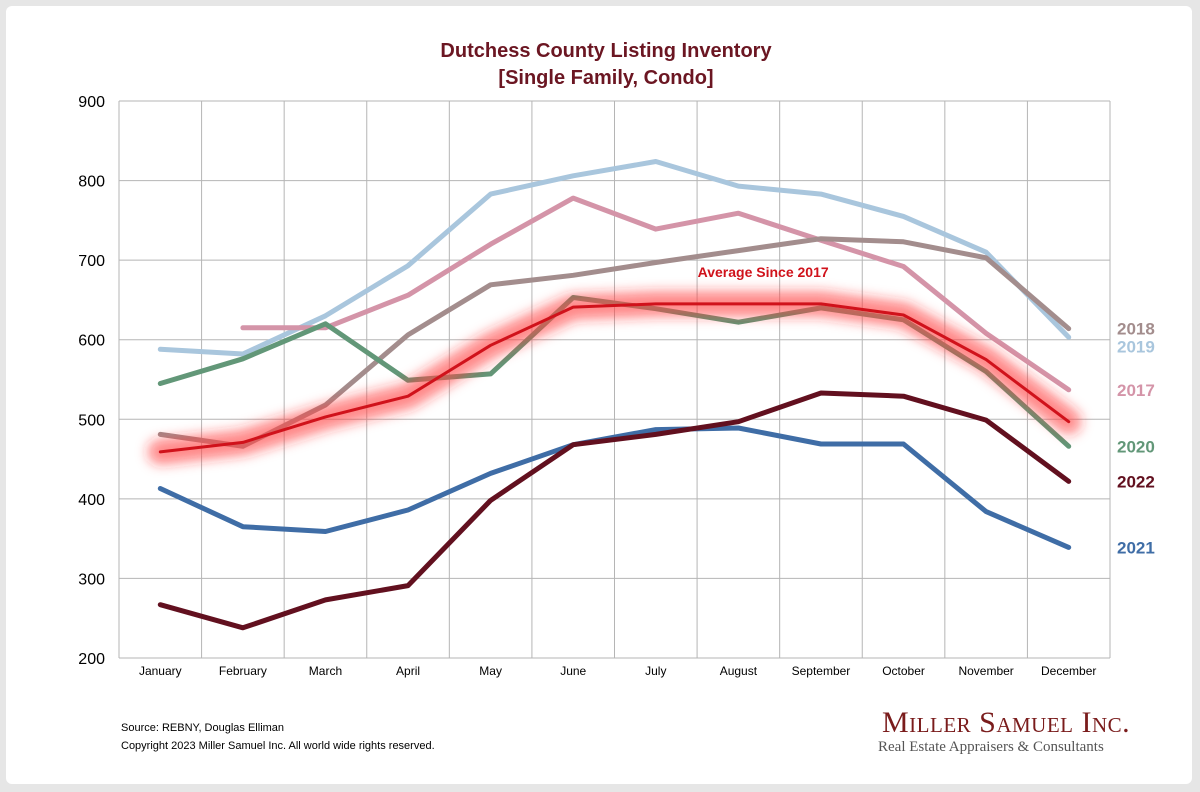 The width and height of the screenshot is (1200, 792). I want to click on series-end-label-2018: 2018, so click(1136, 329).